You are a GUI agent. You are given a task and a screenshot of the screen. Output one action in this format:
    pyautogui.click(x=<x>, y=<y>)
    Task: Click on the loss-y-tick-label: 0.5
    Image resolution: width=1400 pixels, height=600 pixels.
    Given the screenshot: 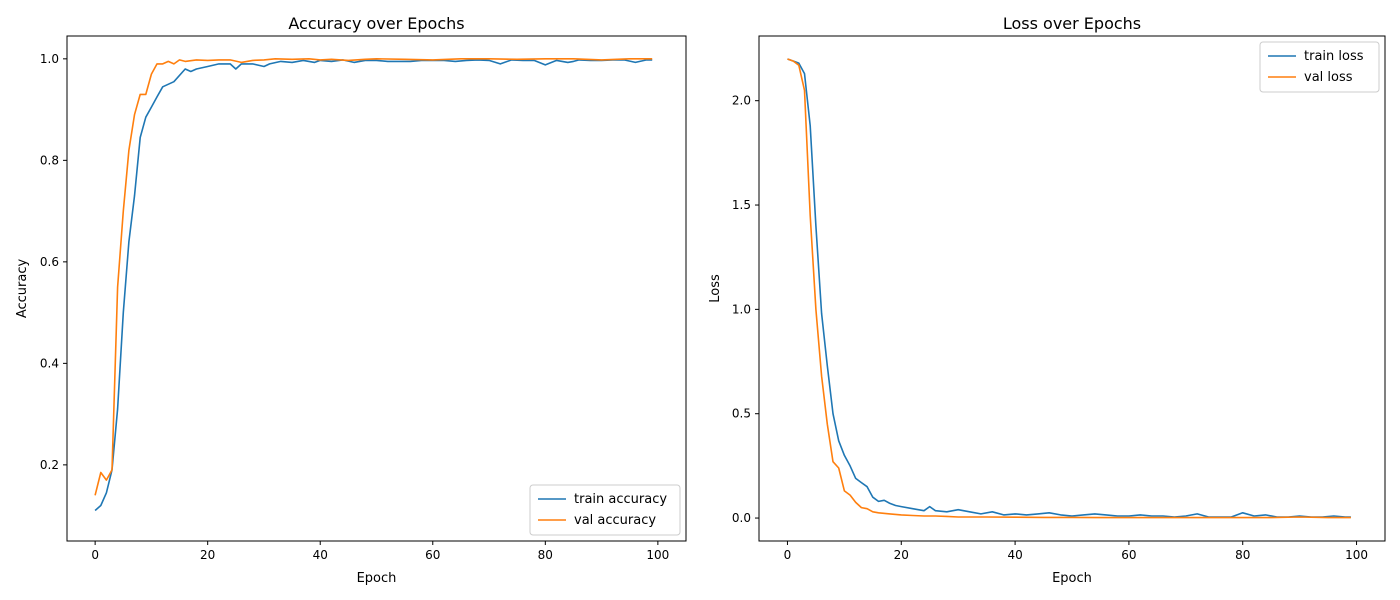 What is the action you would take?
    pyautogui.click(x=741, y=414)
    